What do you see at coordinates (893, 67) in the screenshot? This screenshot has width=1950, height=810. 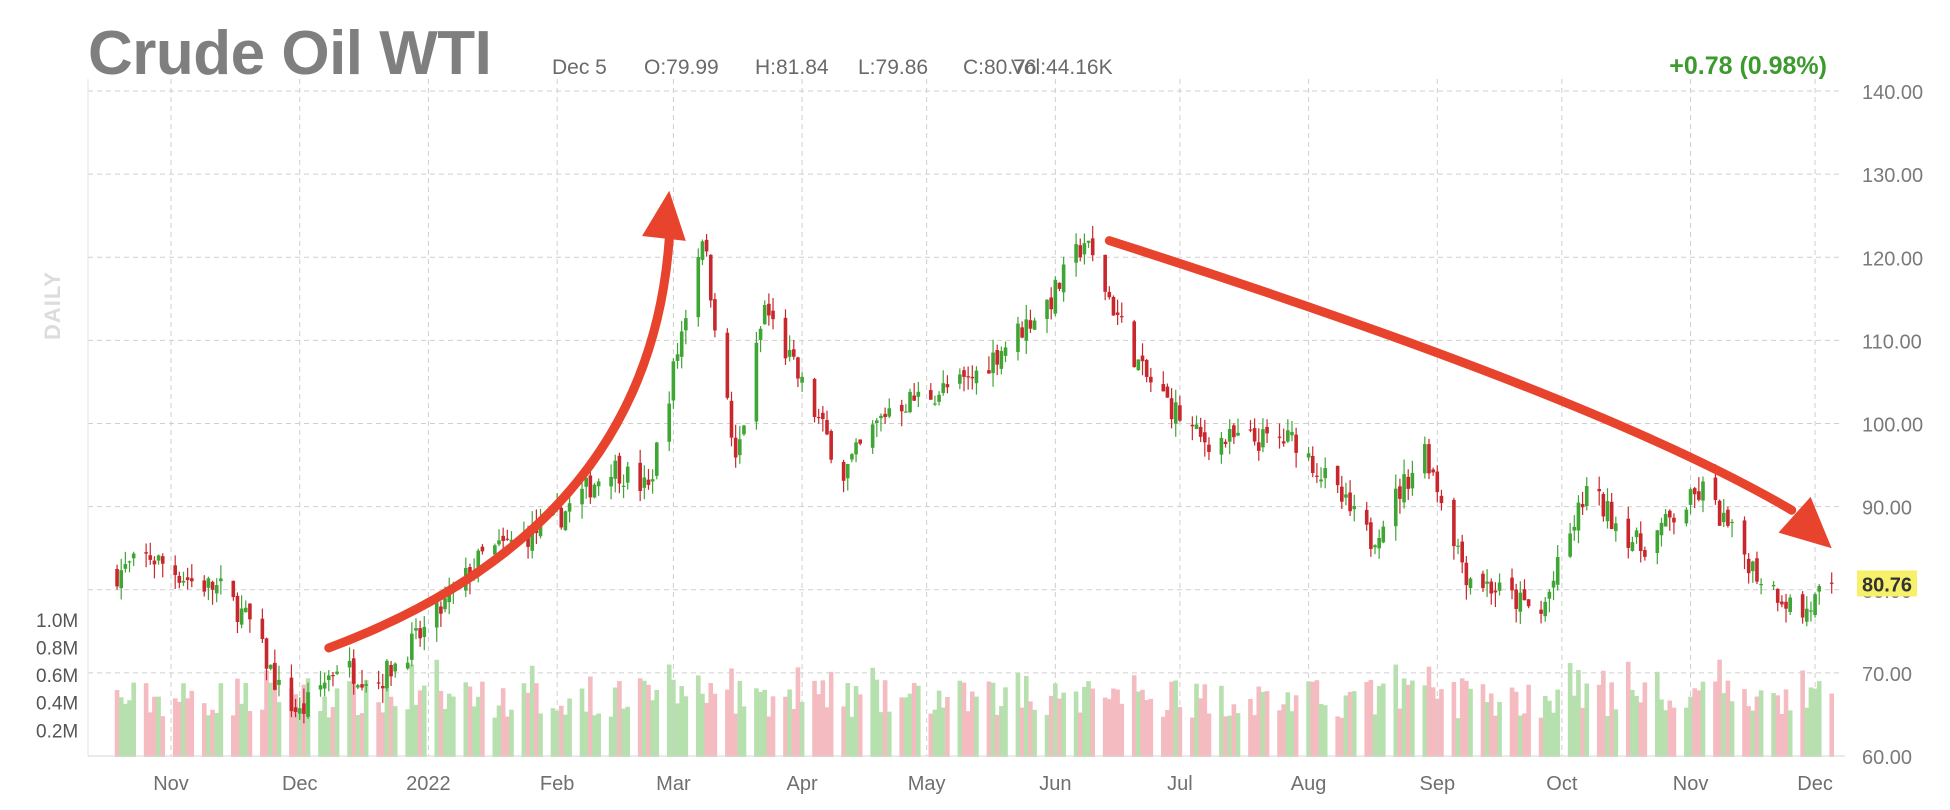 I see `info-low: L:79.86` at bounding box center [893, 67].